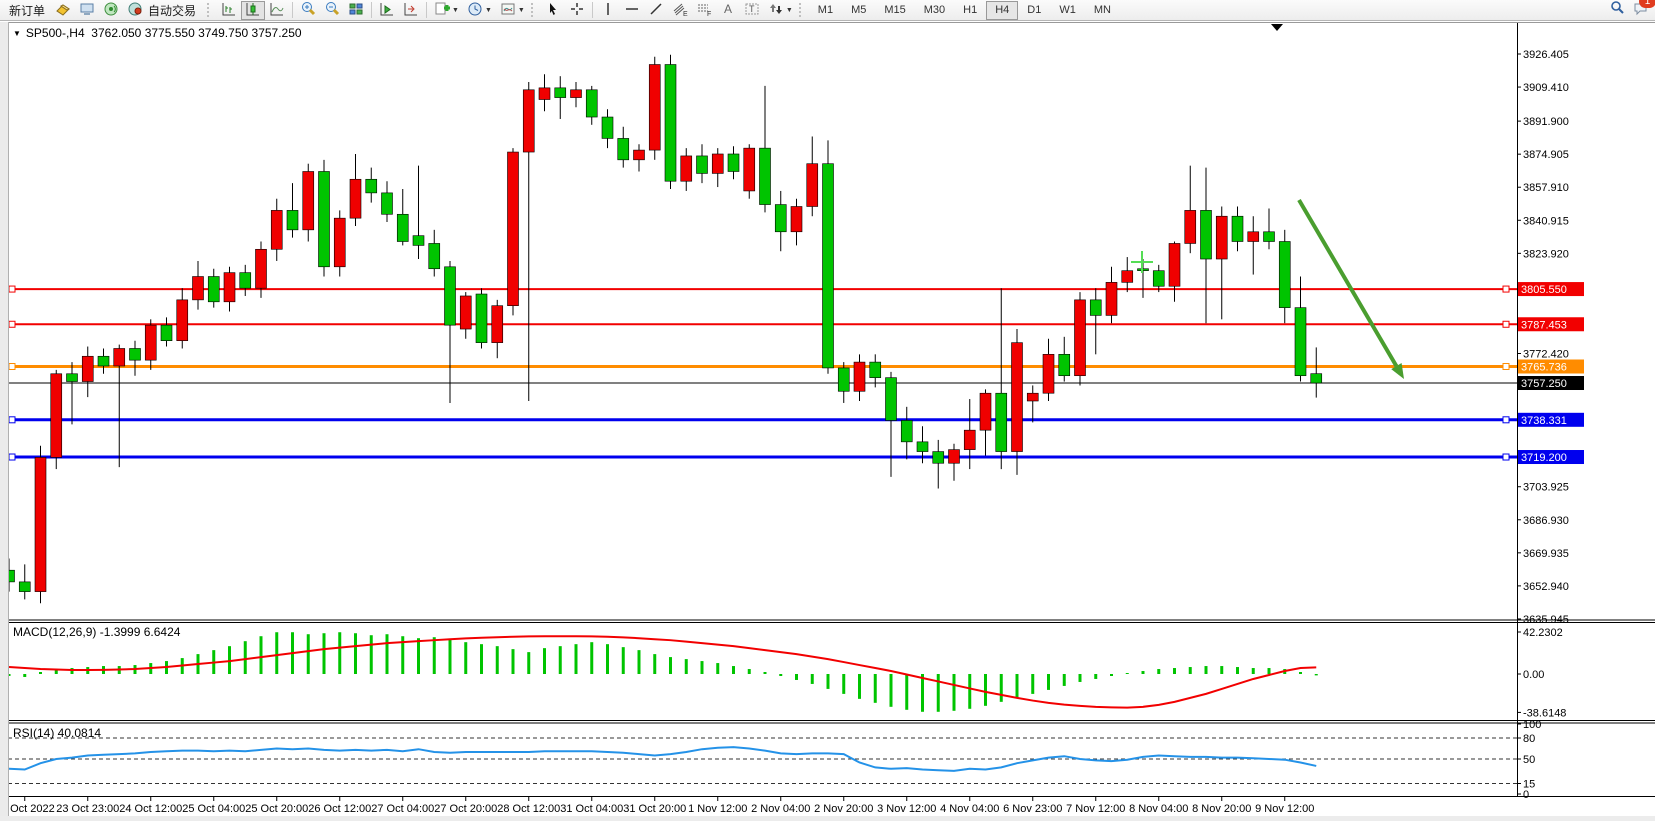 The height and width of the screenshot is (821, 1655). I want to click on chart-step-button, so click(411, 10).